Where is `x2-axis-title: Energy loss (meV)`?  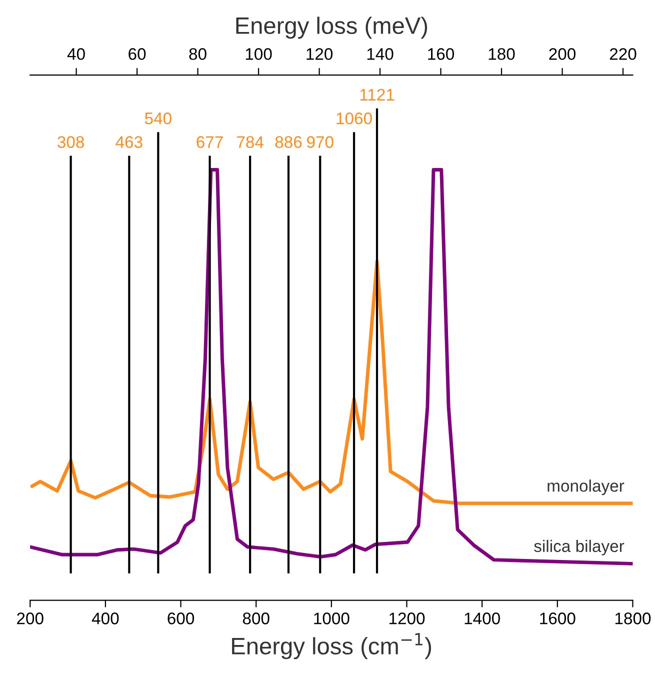
x2-axis-title: Energy loss (meV) is located at coordinates (332, 27).